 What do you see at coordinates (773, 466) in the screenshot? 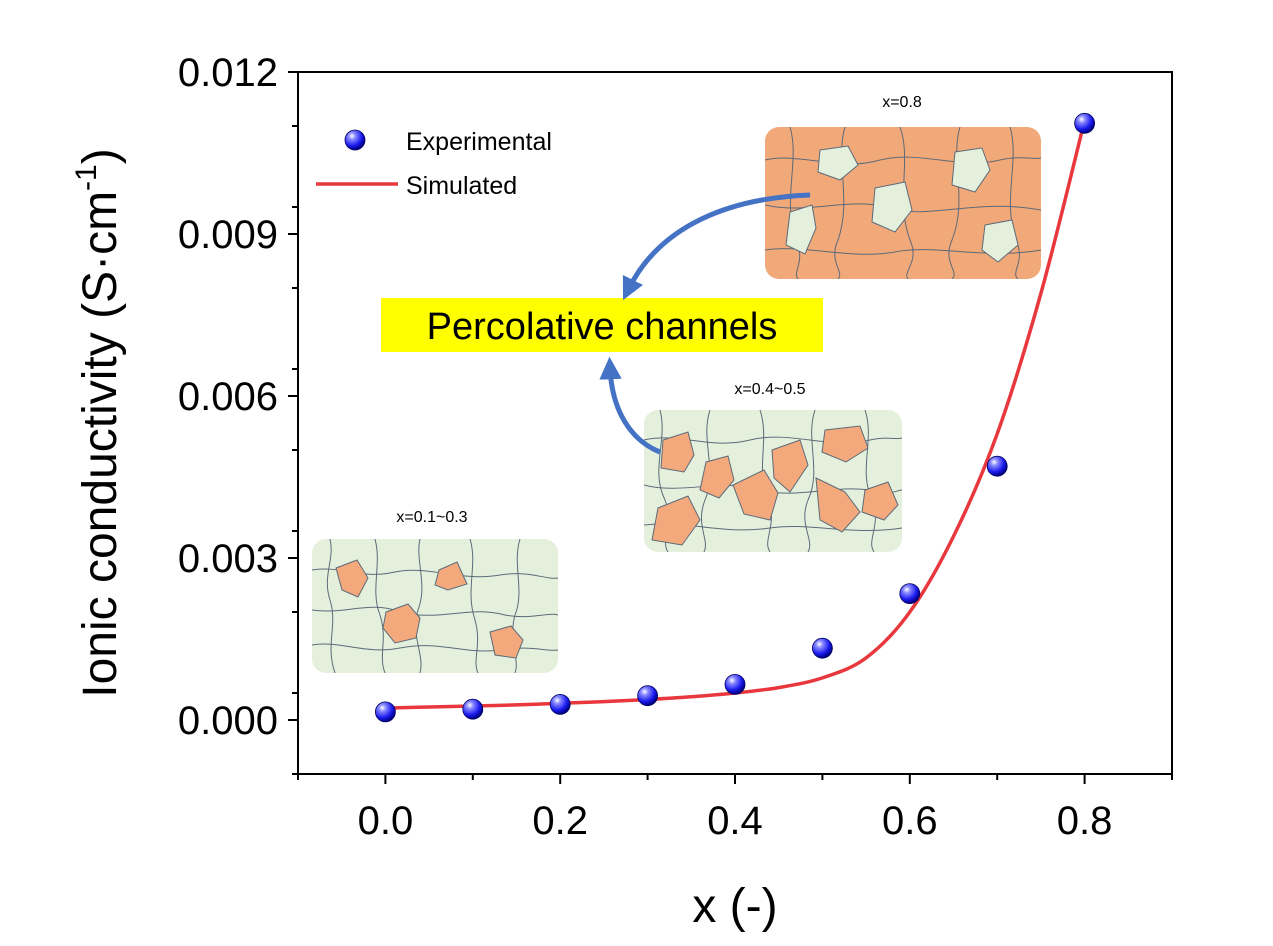
I see `inset-mid-x: x=0.4~0.5` at bounding box center [773, 466].